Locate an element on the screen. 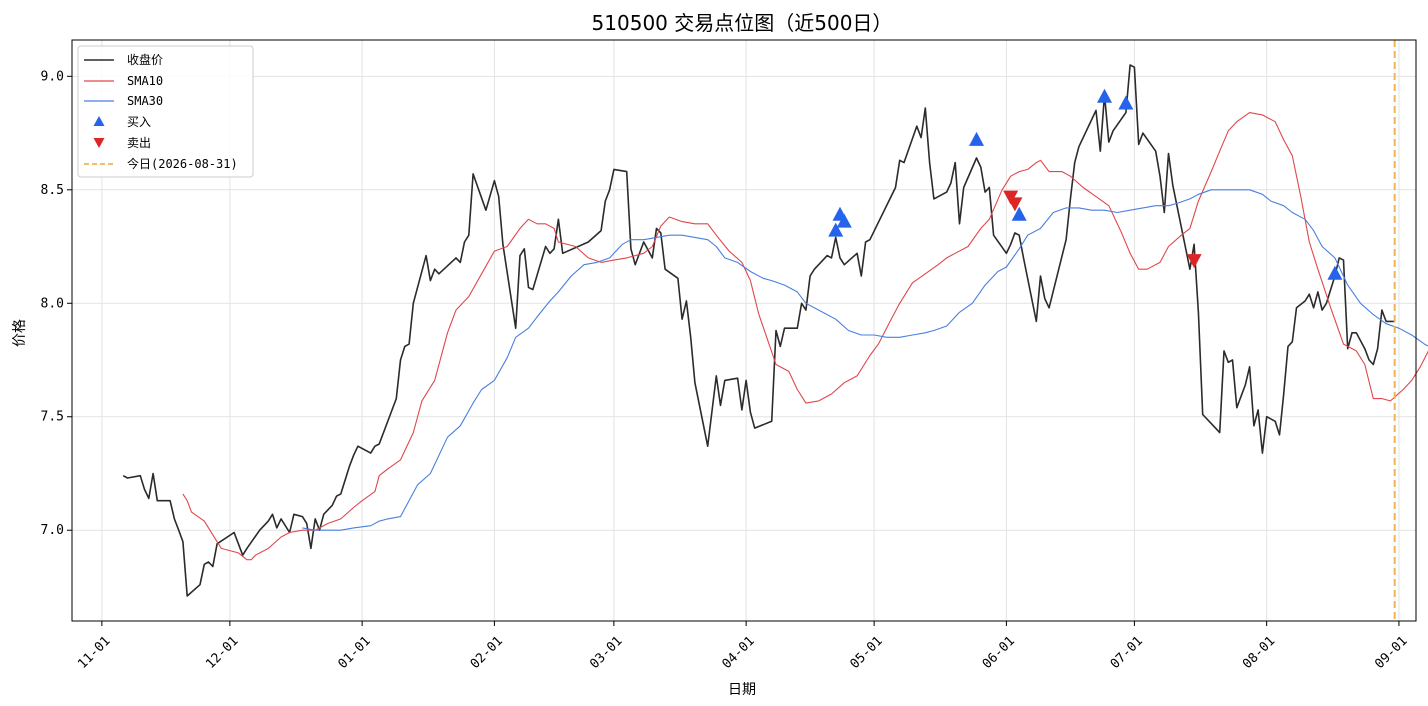 The width and height of the screenshot is (1428, 706). legend: 收盘价 SMA10 SMA30 买入 卖出 今日(2026-08-31) is located at coordinates (165, 111).